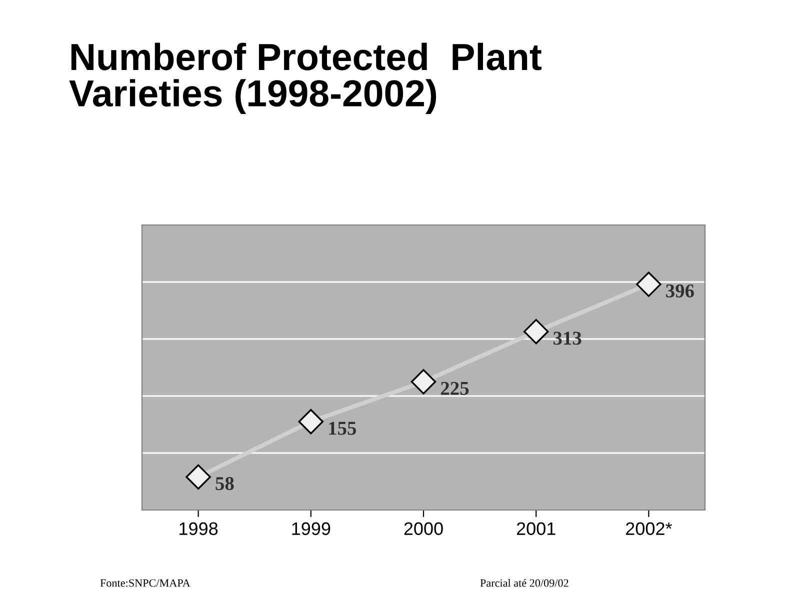  Describe the element at coordinates (342, 428) in the screenshot. I see `data-label: 155` at that location.